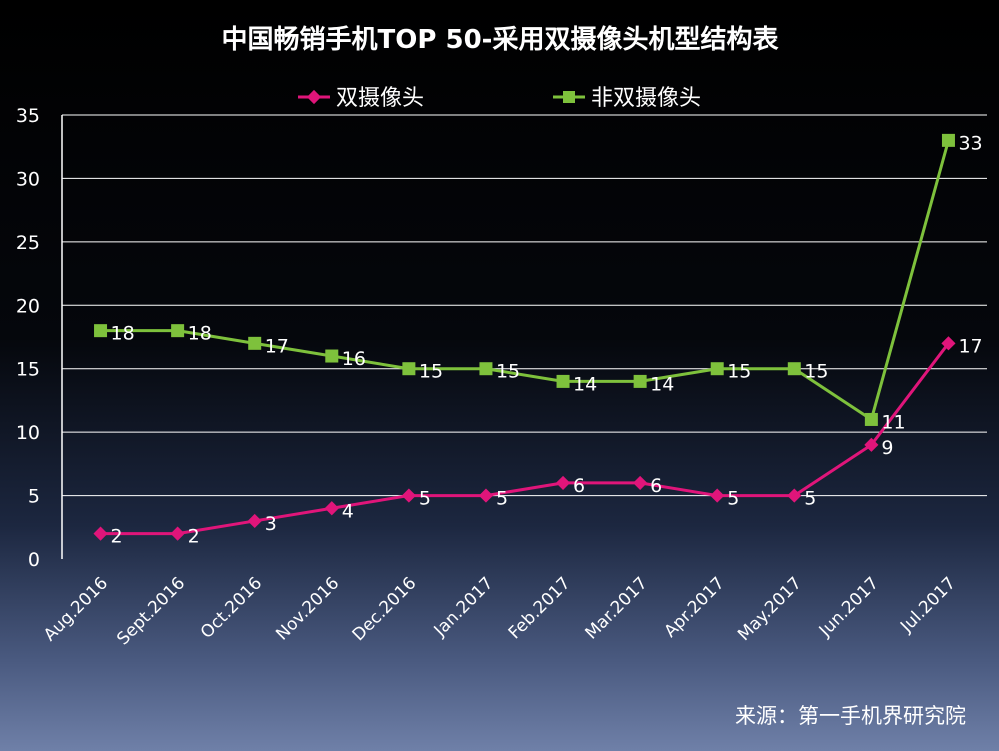 The height and width of the screenshot is (751, 999). I want to click on legend-label-series-1: 双摄像头, so click(380, 98).